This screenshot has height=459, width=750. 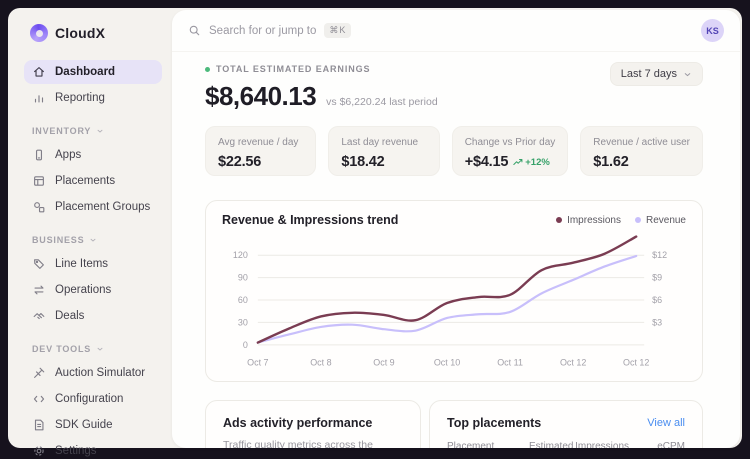 I want to click on swap-arrows-icon, so click(x=39, y=290).